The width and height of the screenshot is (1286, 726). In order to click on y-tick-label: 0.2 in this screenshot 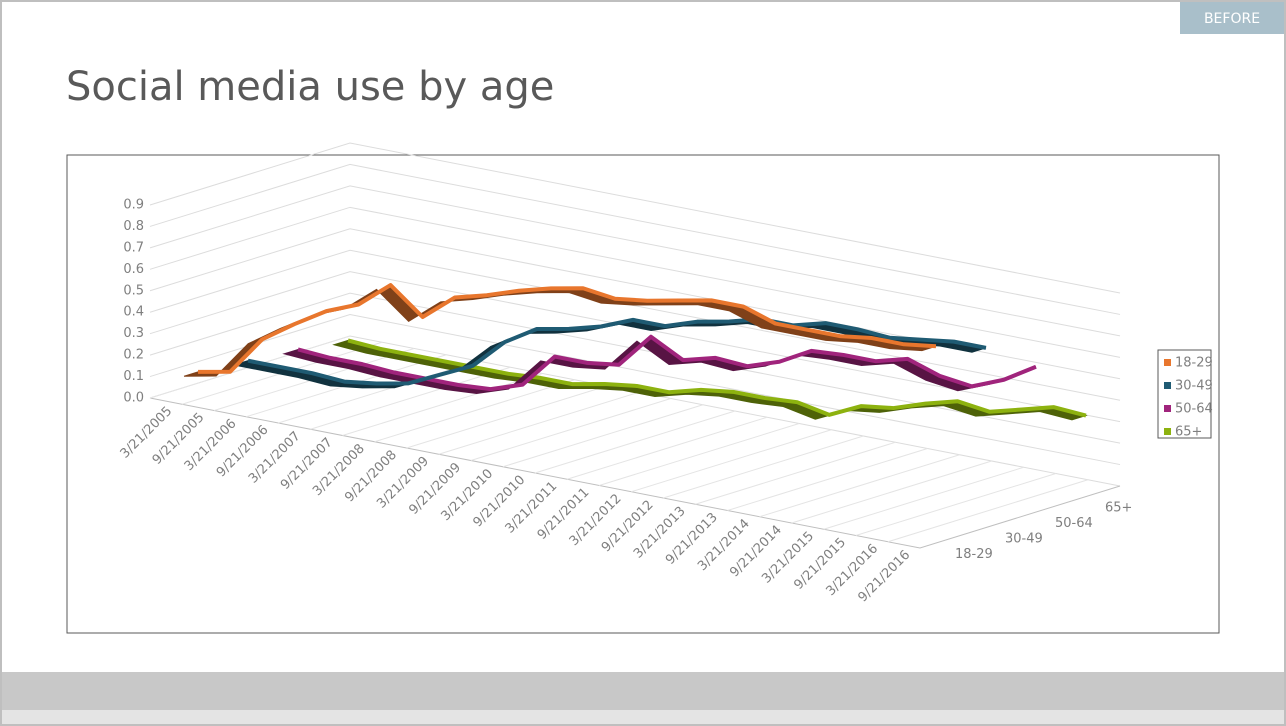, I will do `click(133, 355)`.